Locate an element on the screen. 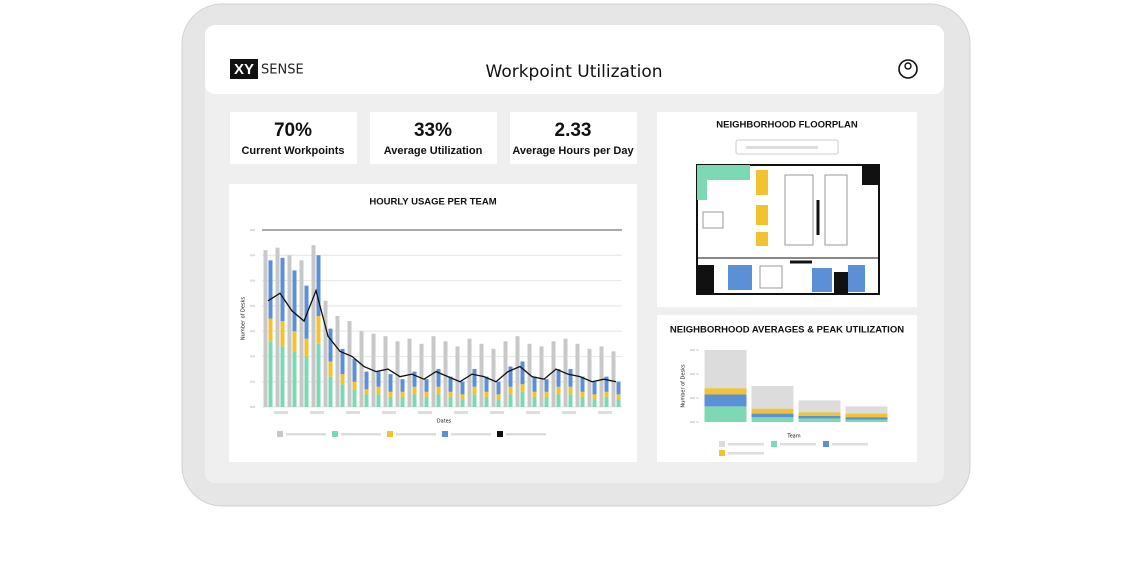  profile-head is located at coordinates (908, 66).